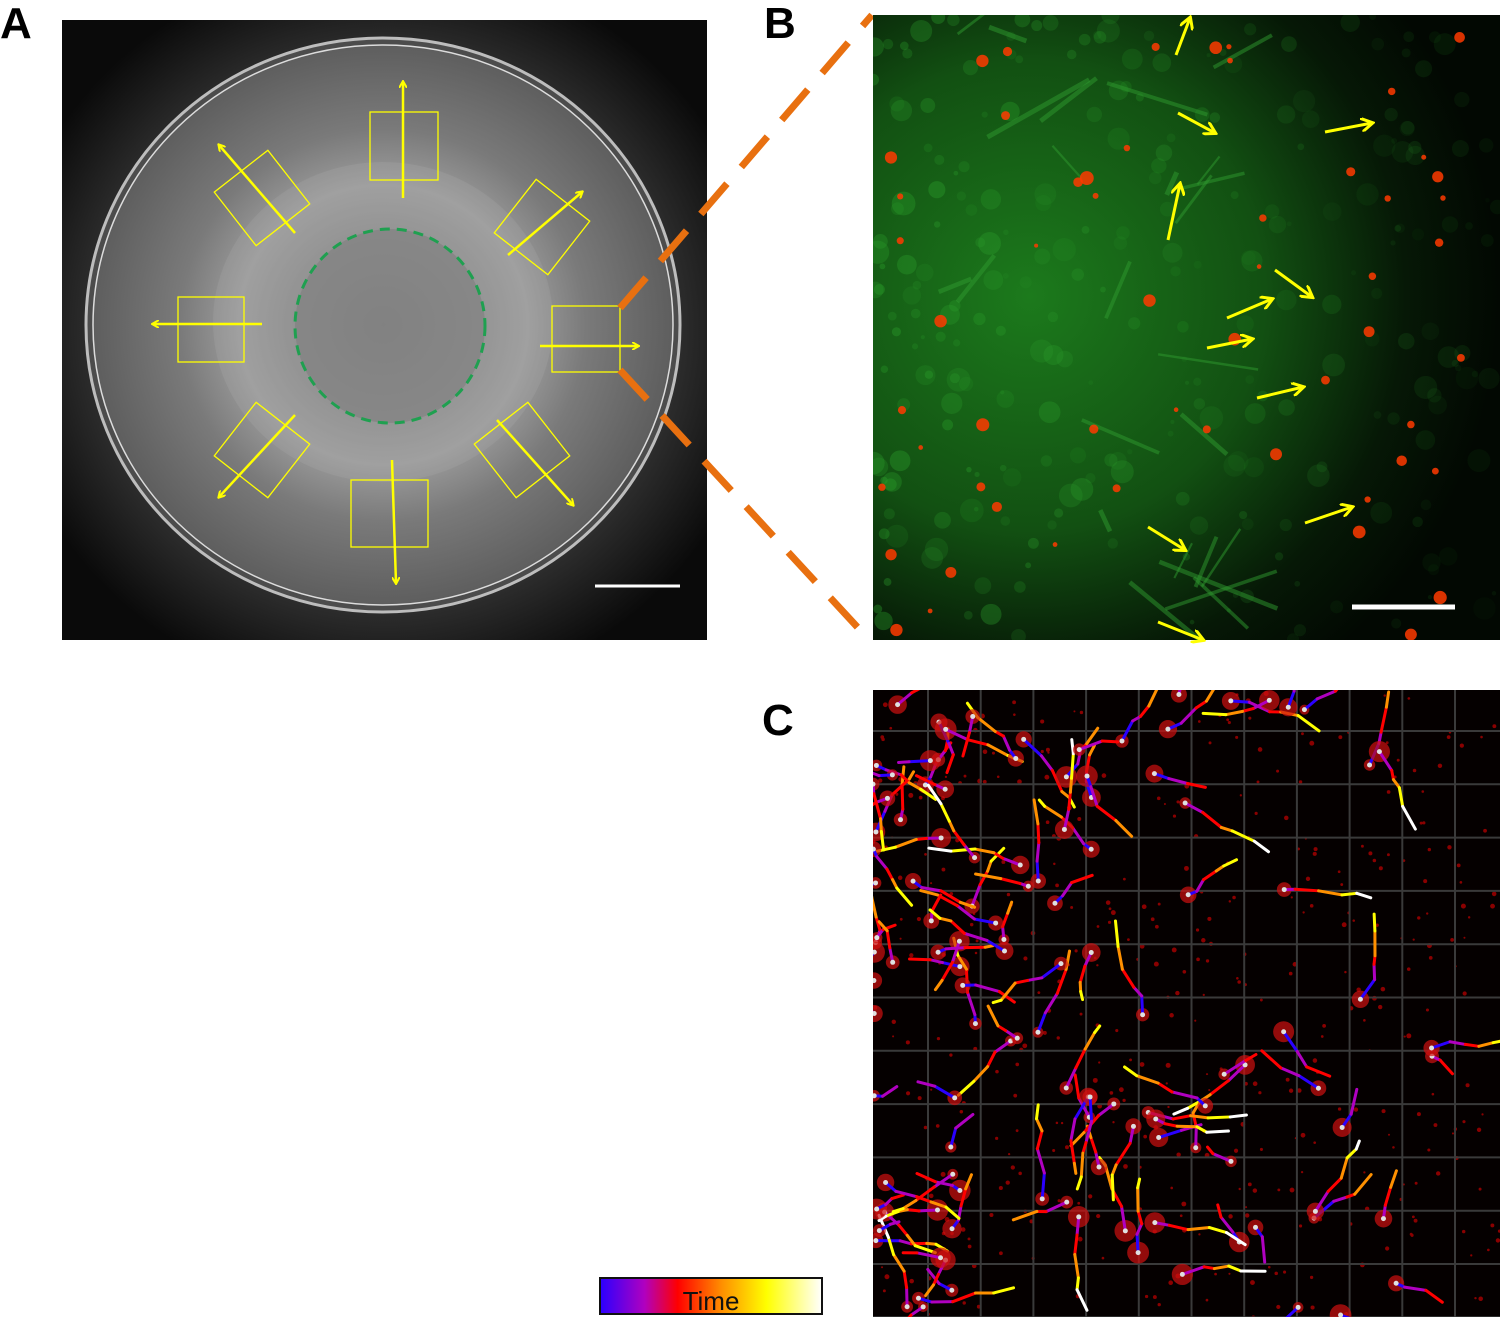 The image size is (1500, 1317). I want to click on time-colorbar: Time, so click(711, 1296).